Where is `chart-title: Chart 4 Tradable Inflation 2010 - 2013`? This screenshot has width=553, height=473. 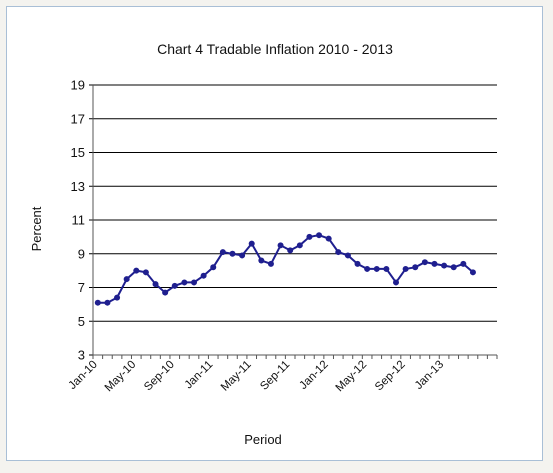 chart-title: Chart 4 Tradable Inflation 2010 - 2013 is located at coordinates (275, 49).